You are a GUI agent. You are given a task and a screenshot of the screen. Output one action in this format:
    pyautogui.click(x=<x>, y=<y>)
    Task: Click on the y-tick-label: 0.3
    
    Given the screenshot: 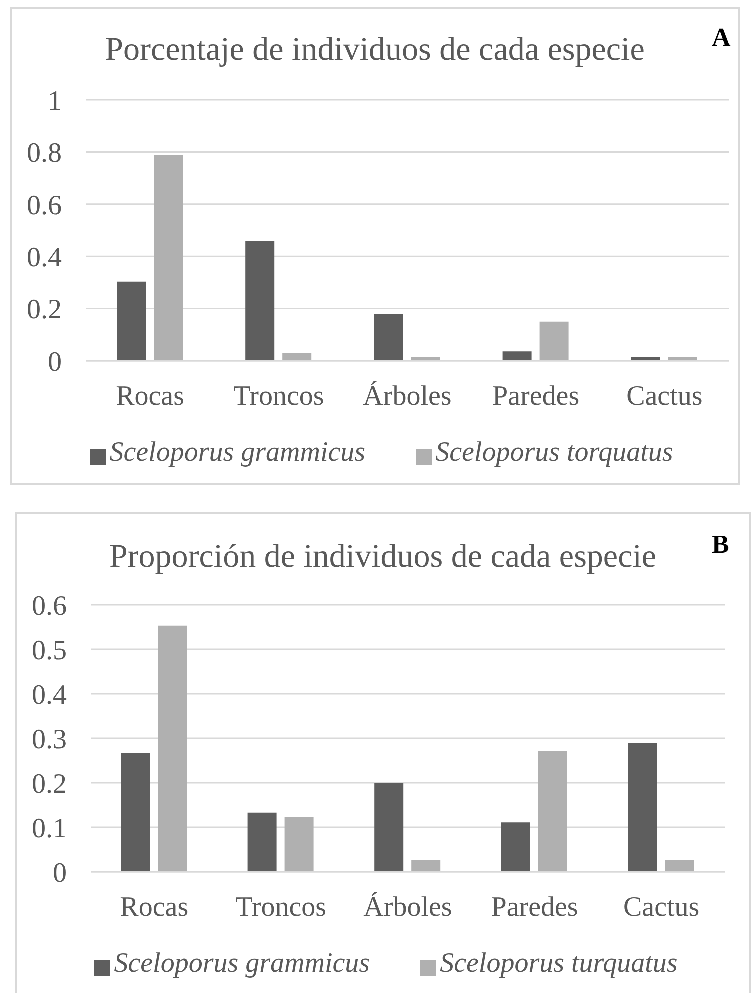 What is the action you would take?
    pyautogui.click(x=49, y=740)
    